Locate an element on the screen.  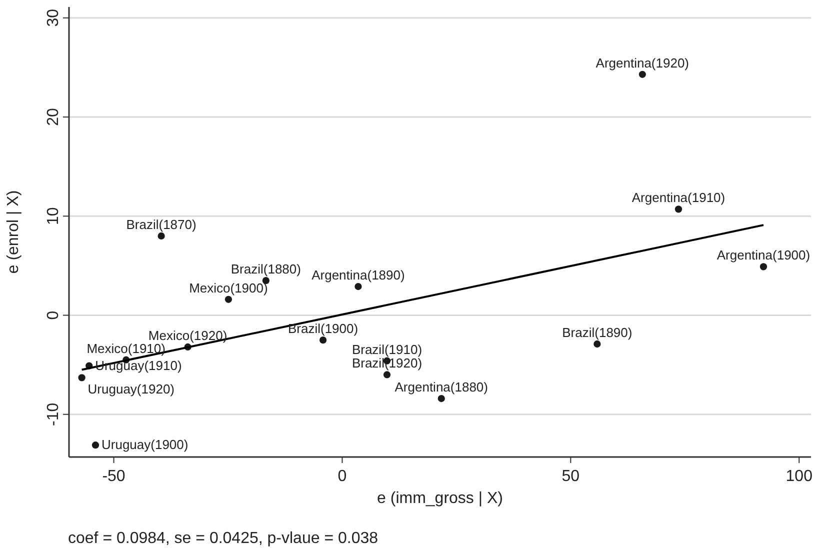
annotation: Argentina(1920) is located at coordinates (643, 62).